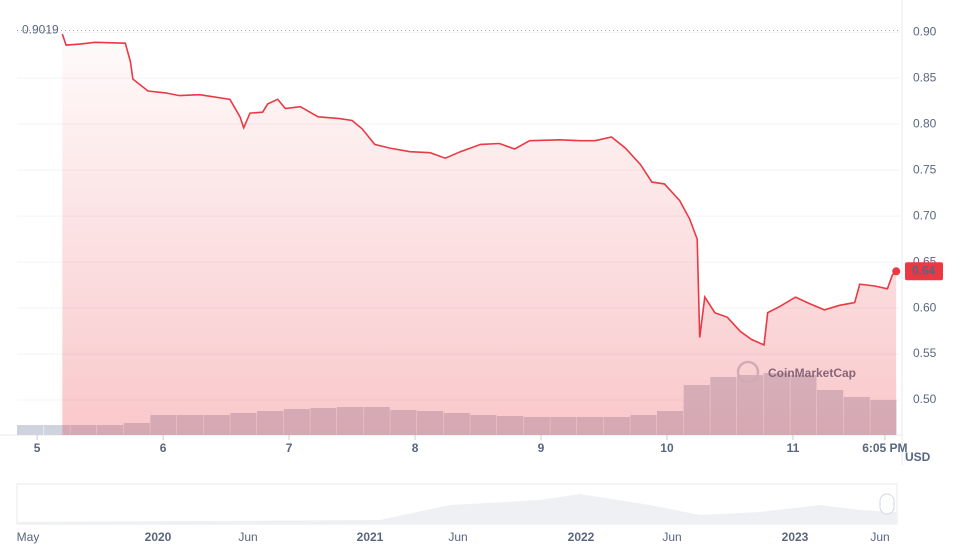  What do you see at coordinates (40, 30) in the screenshot?
I see `max-label: 0.9019` at bounding box center [40, 30].